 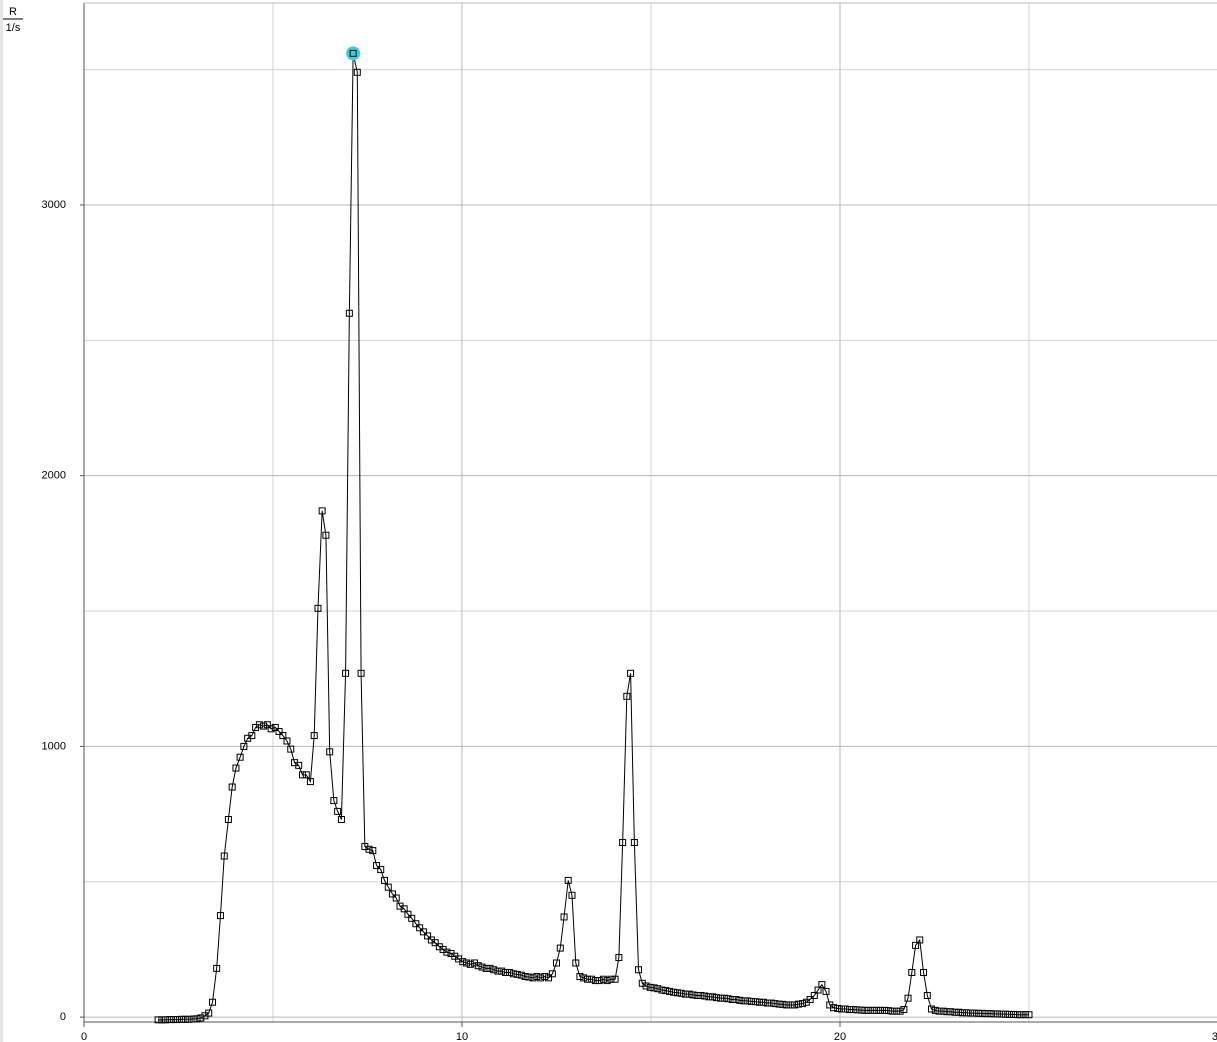 I want to click on y-tick-label: 1000, so click(x=54, y=746).